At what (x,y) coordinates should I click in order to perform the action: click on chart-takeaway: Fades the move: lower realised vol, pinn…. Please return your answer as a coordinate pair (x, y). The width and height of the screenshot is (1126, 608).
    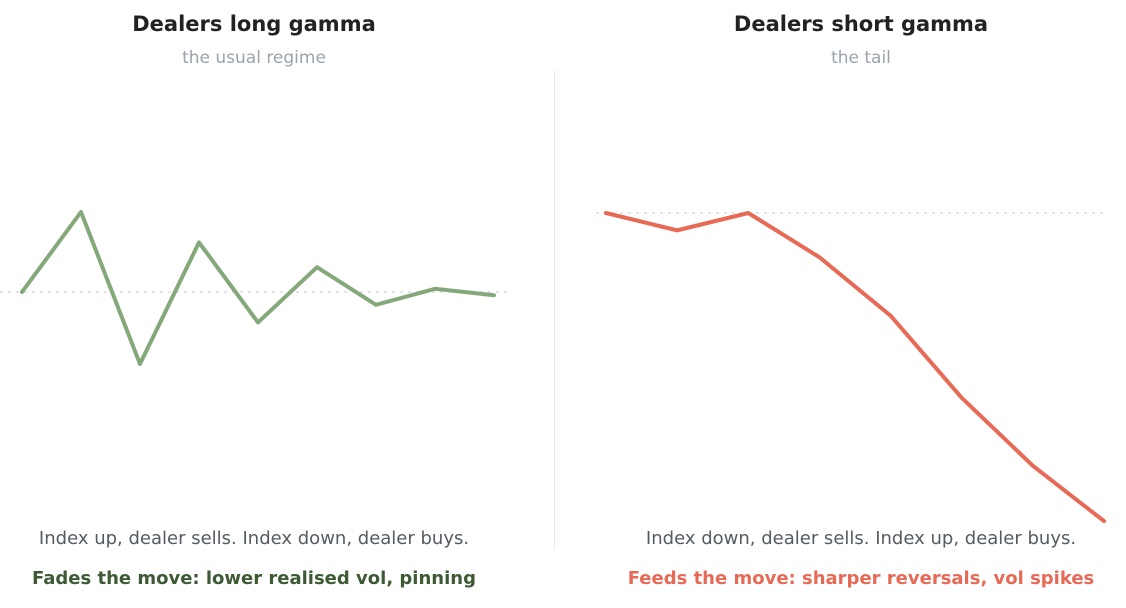
    Looking at the image, I should click on (254, 578).